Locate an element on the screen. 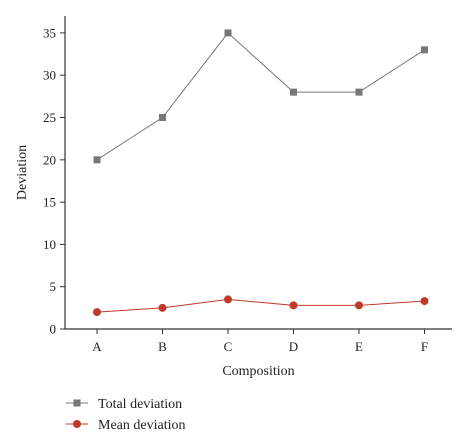 Image resolution: width=474 pixels, height=446 pixels. legend-item: Mean deviation is located at coordinates (125, 425).